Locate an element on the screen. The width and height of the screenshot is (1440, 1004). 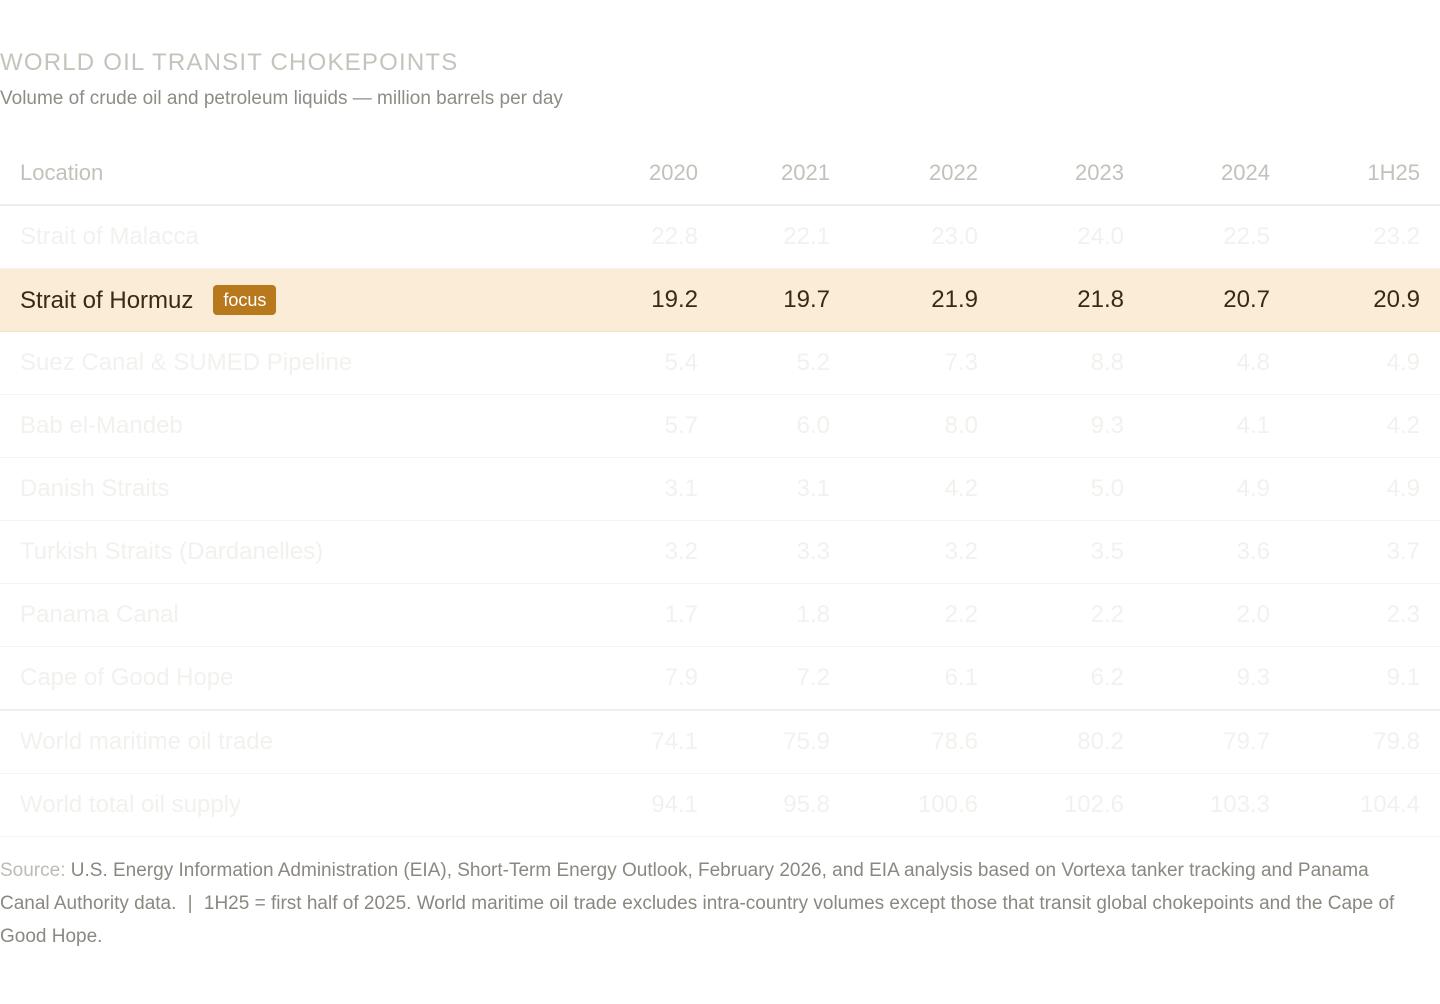
focus-badge: focus is located at coordinates (245, 300).